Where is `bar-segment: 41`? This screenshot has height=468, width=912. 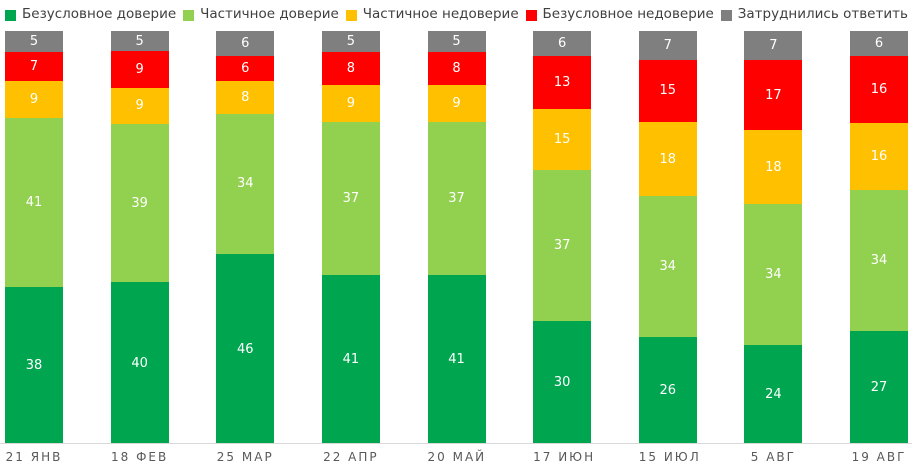
bar-segment: 41 is located at coordinates (34, 202).